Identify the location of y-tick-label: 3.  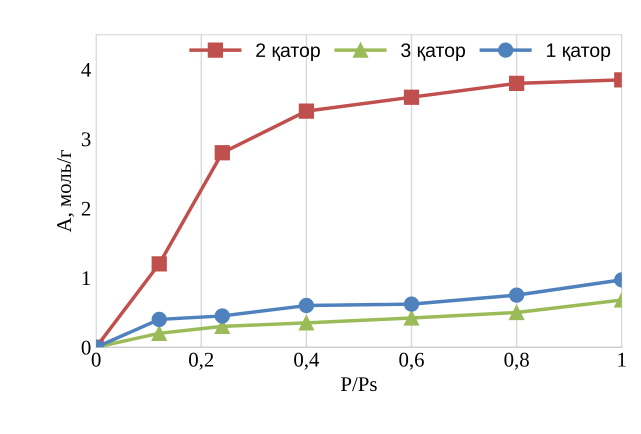
(86, 139).